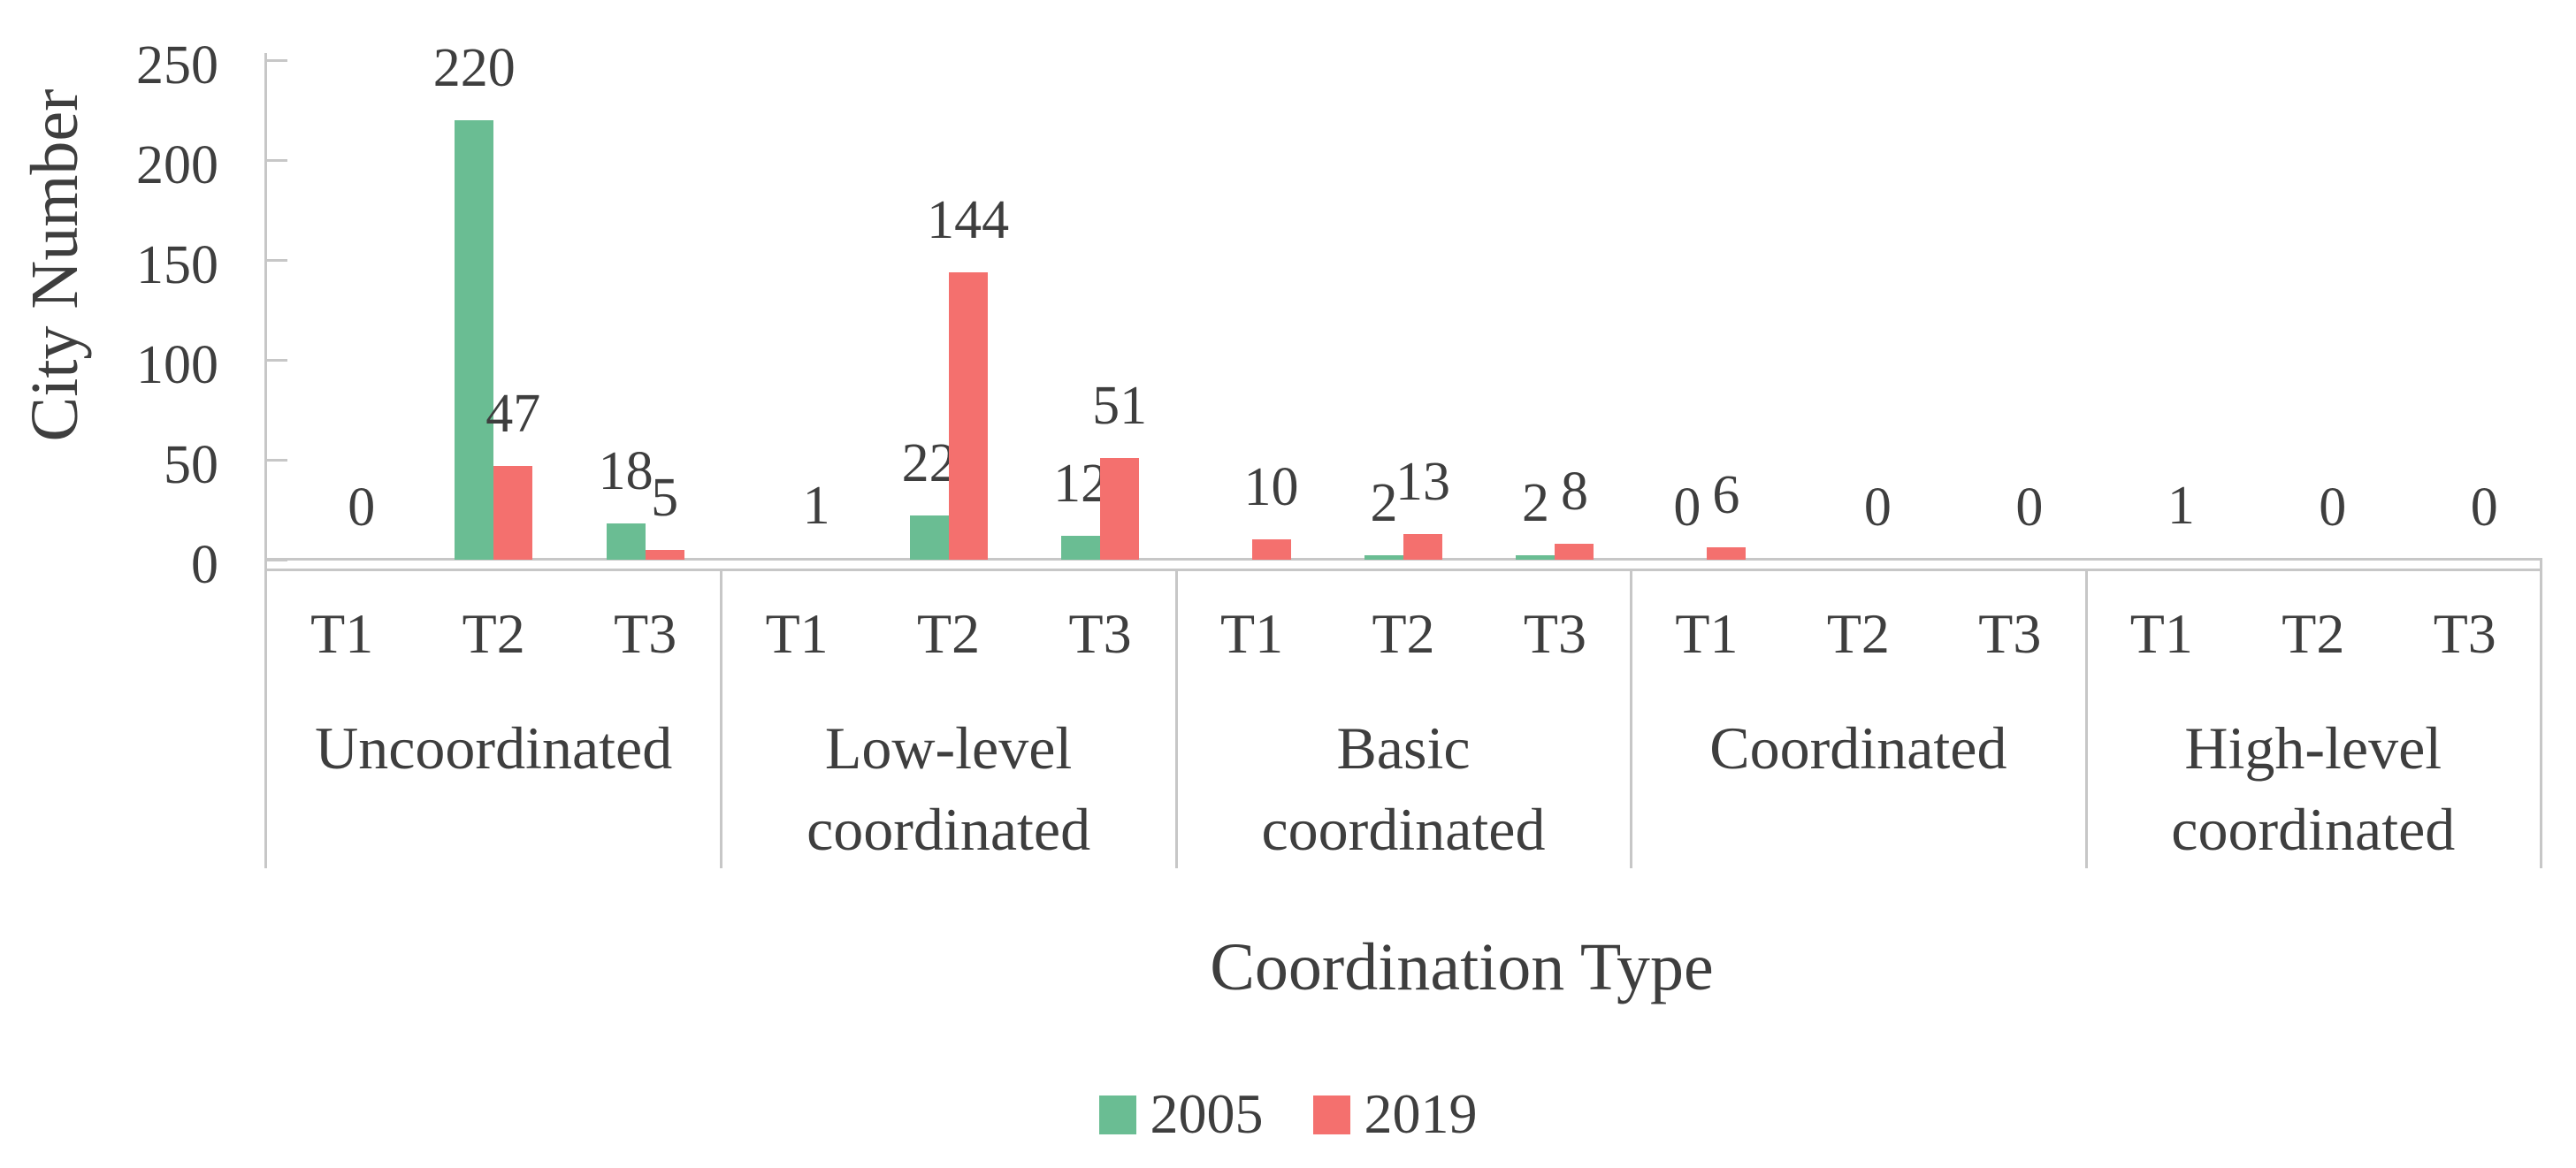 The image size is (2576, 1168). Describe the element at coordinates (929, 464) in the screenshot. I see `data-label-2005-Low-level-coordinated-T2: 22` at that location.